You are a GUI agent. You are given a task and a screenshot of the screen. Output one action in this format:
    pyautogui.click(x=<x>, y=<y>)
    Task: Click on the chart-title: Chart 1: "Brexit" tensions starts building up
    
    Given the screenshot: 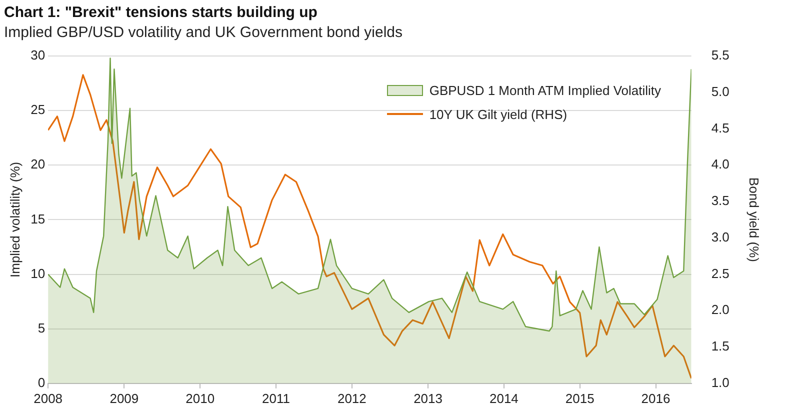 What is the action you would take?
    pyautogui.click(x=161, y=13)
    